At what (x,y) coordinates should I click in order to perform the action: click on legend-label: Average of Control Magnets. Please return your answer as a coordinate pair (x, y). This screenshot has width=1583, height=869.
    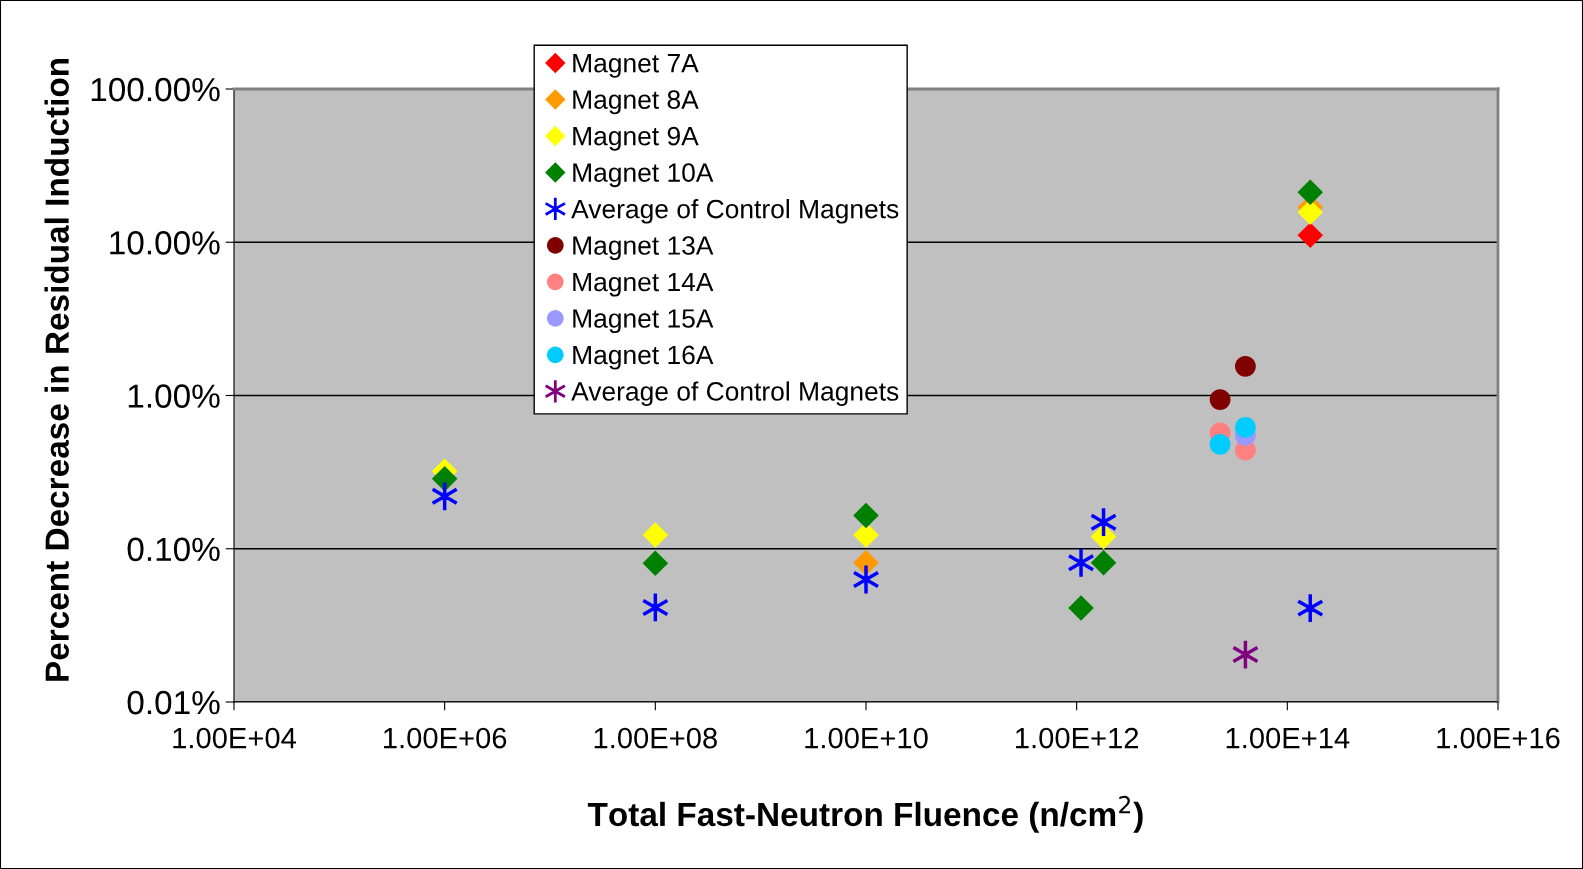
    Looking at the image, I should click on (735, 393).